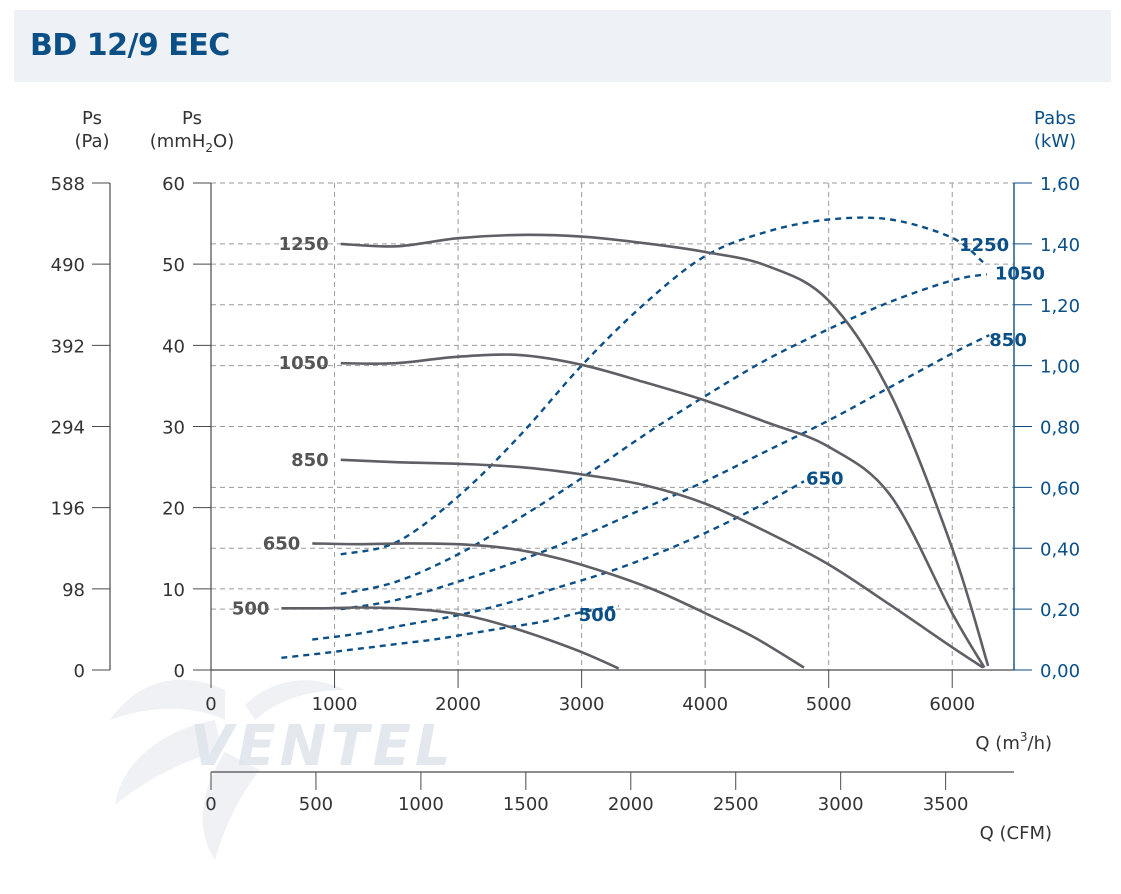 The image size is (1121, 894). What do you see at coordinates (310, 460) in the screenshot?
I see `pressure-label-850: 850` at bounding box center [310, 460].